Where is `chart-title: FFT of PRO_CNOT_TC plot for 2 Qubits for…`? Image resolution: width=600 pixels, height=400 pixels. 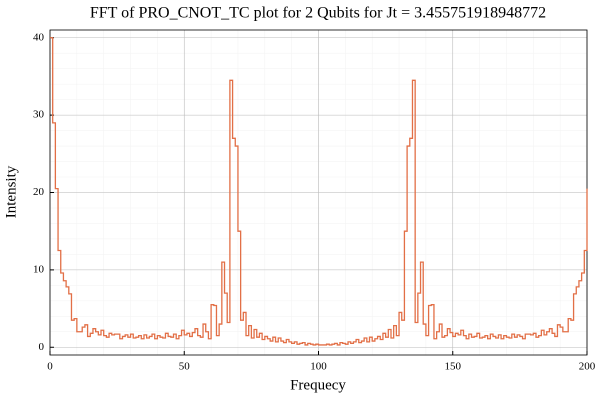
chart-title: FFT of PRO_CNOT_TC plot for 2 Qubits for… is located at coordinates (318, 13).